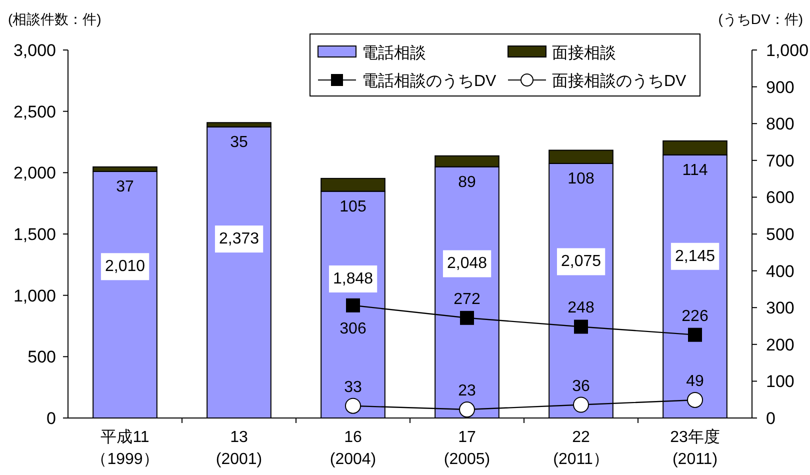 This screenshot has height=475, width=810. What do you see at coordinates (467, 263) in the screenshot?
I see `data-label: 2,048` at bounding box center [467, 263].